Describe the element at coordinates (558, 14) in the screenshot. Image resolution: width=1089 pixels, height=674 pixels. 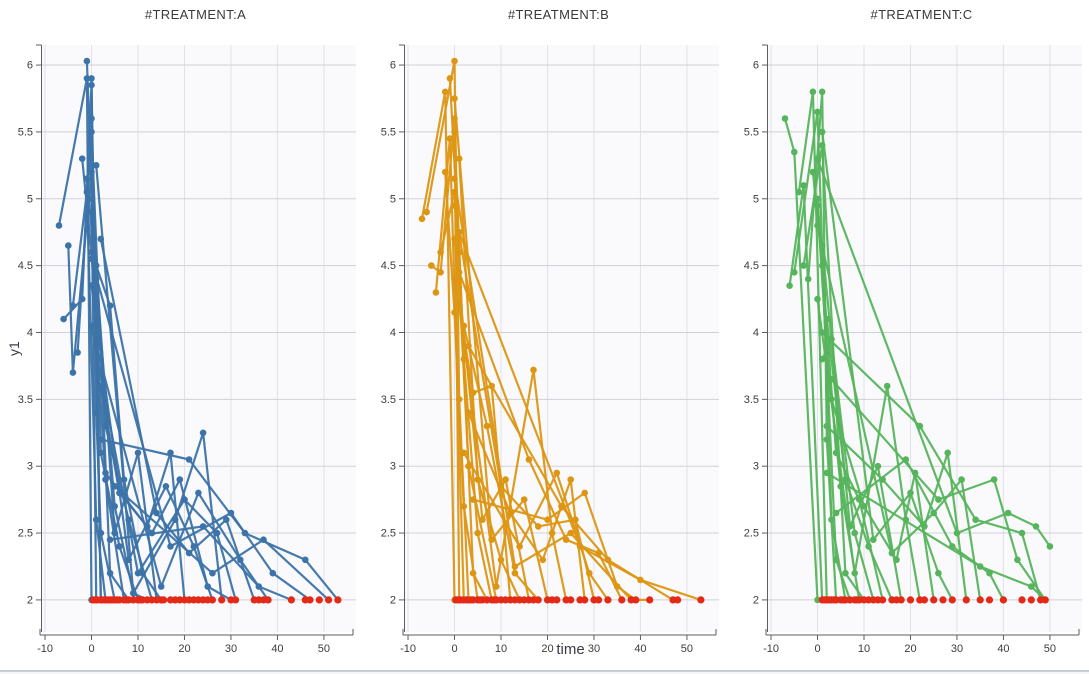
I see `facet-title: #TREATMENT:B` at that location.